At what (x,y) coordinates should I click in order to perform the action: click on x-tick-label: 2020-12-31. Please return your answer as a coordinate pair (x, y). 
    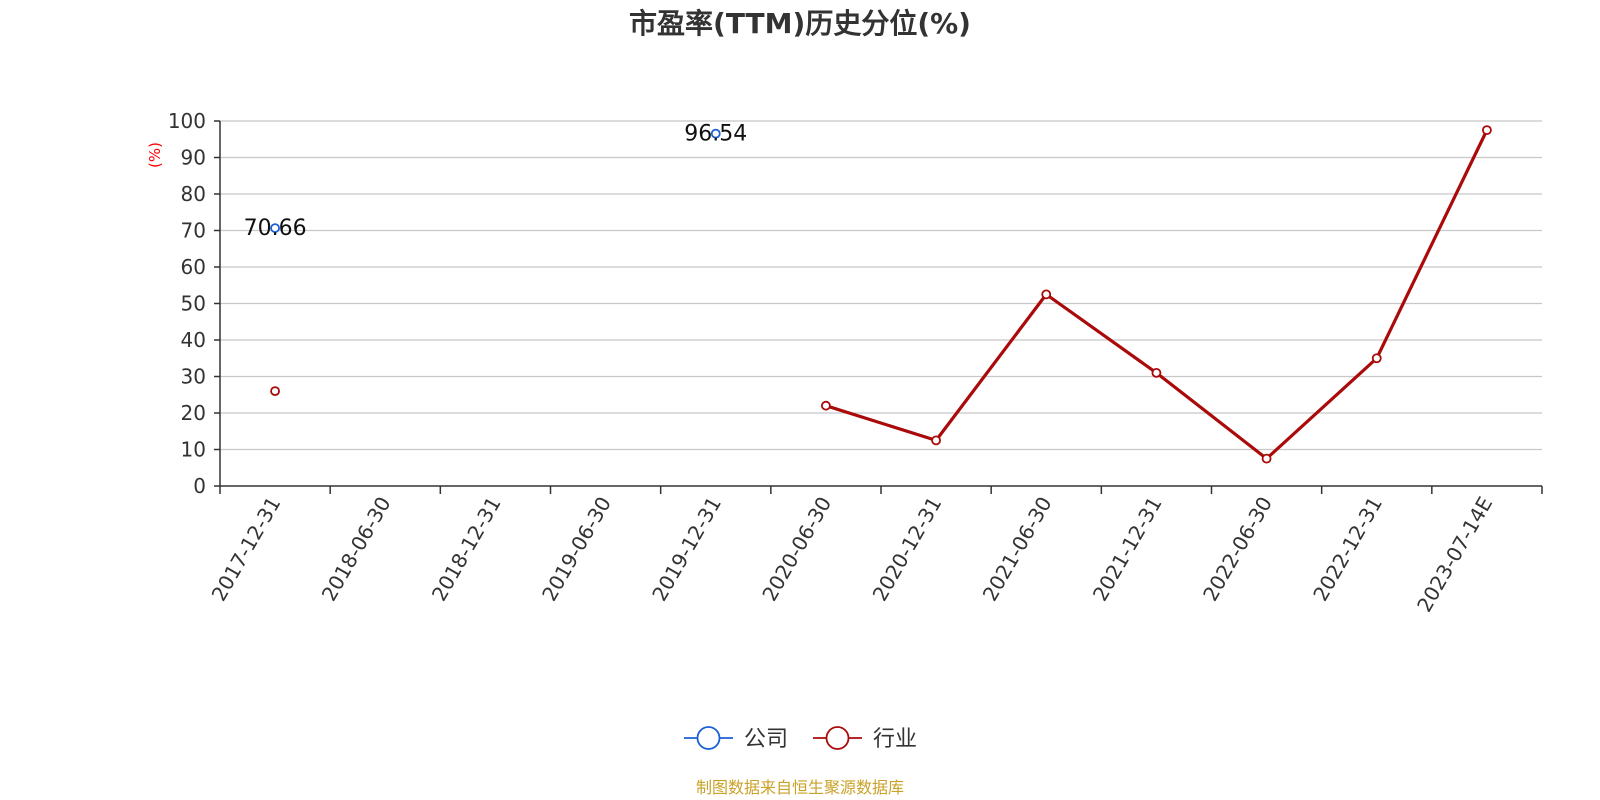
    Looking at the image, I should click on (907, 548).